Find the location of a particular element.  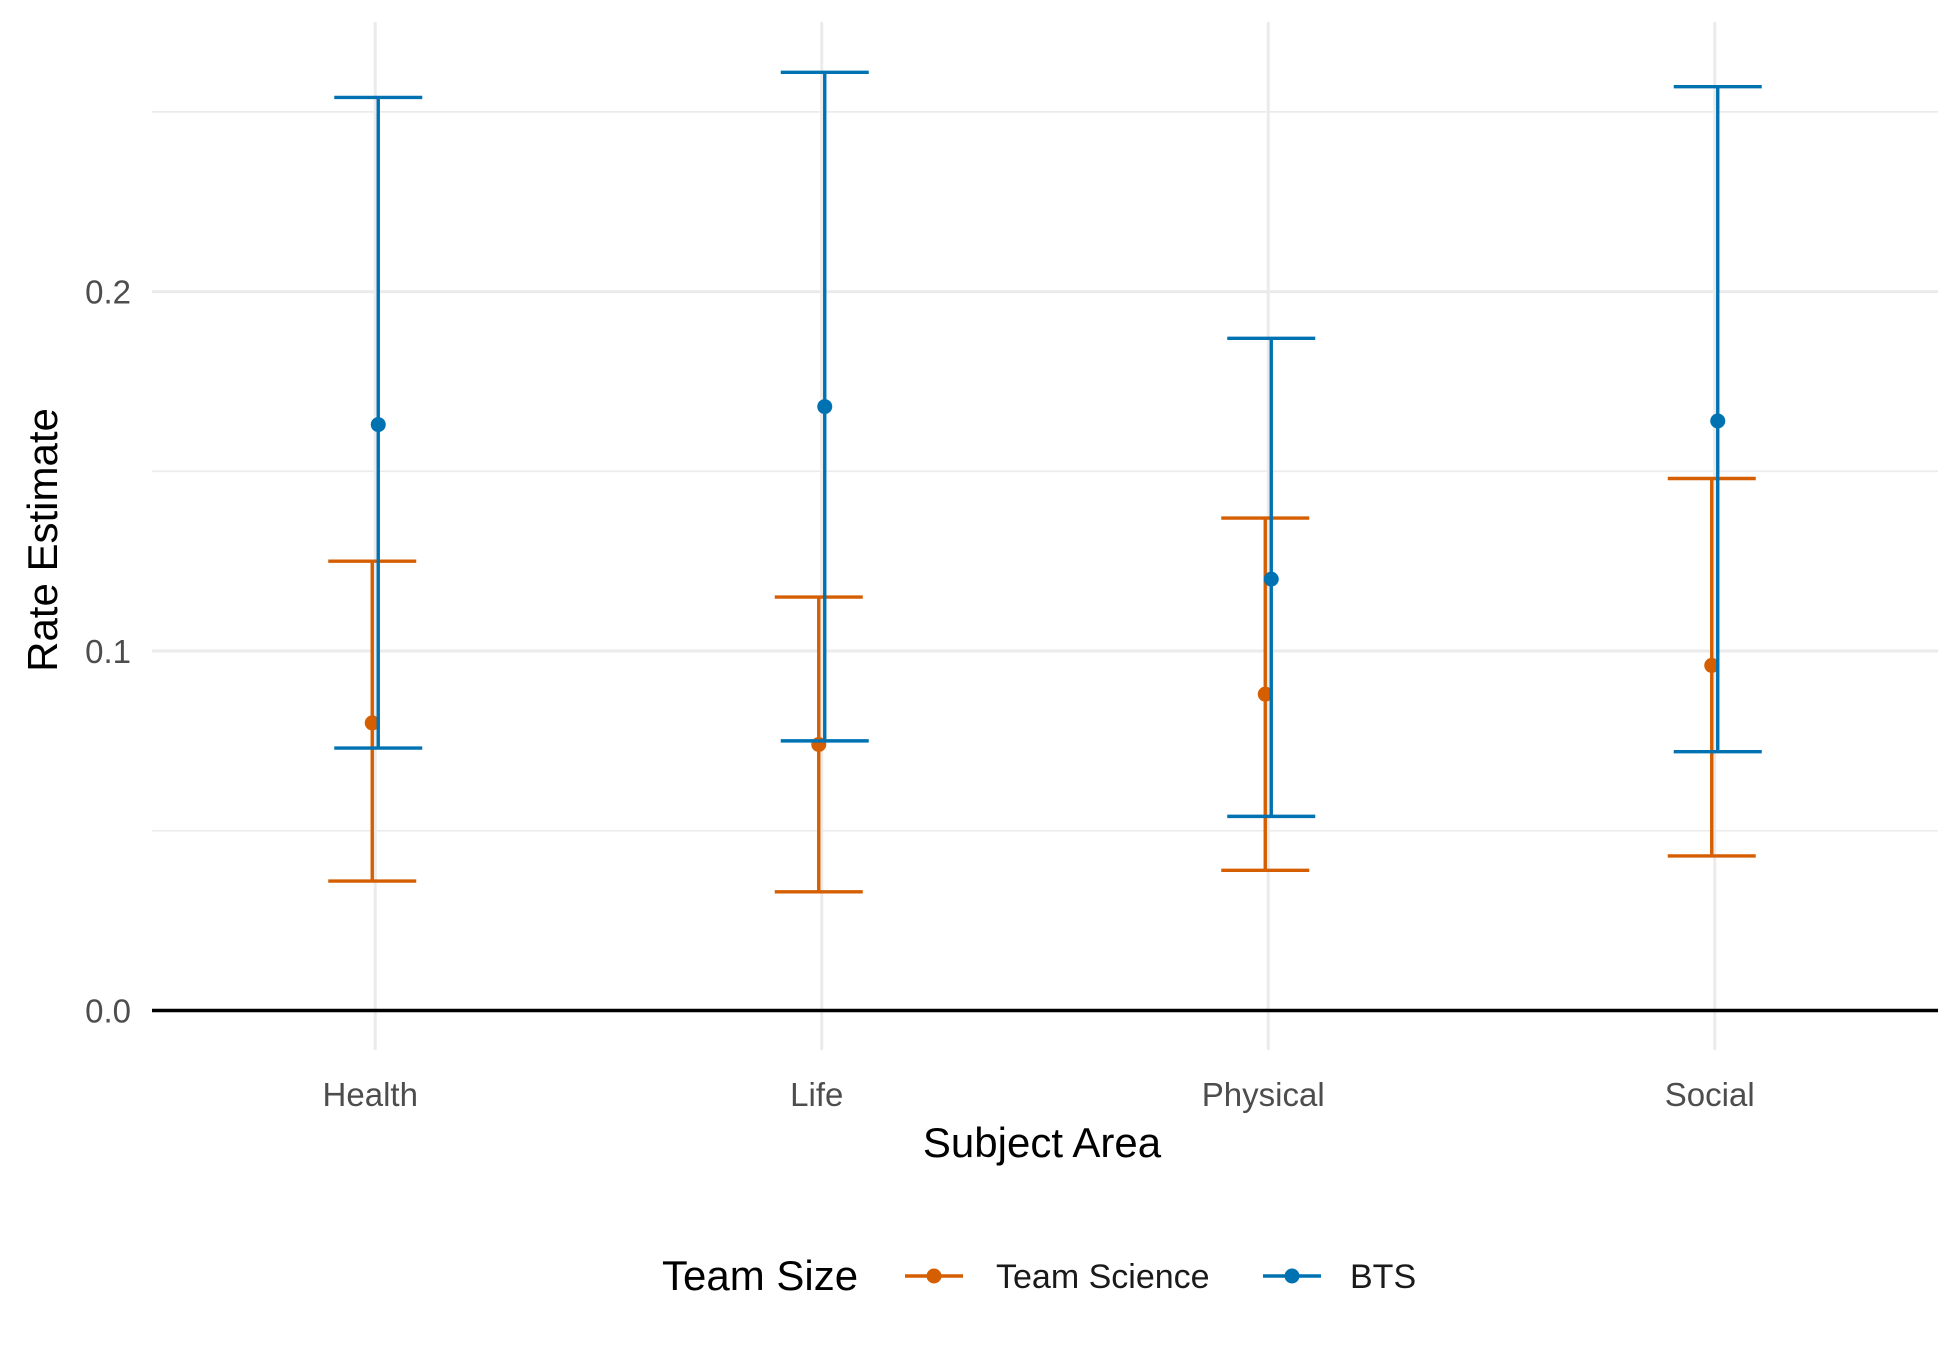

legend-label: BTS is located at coordinates (1383, 1277).